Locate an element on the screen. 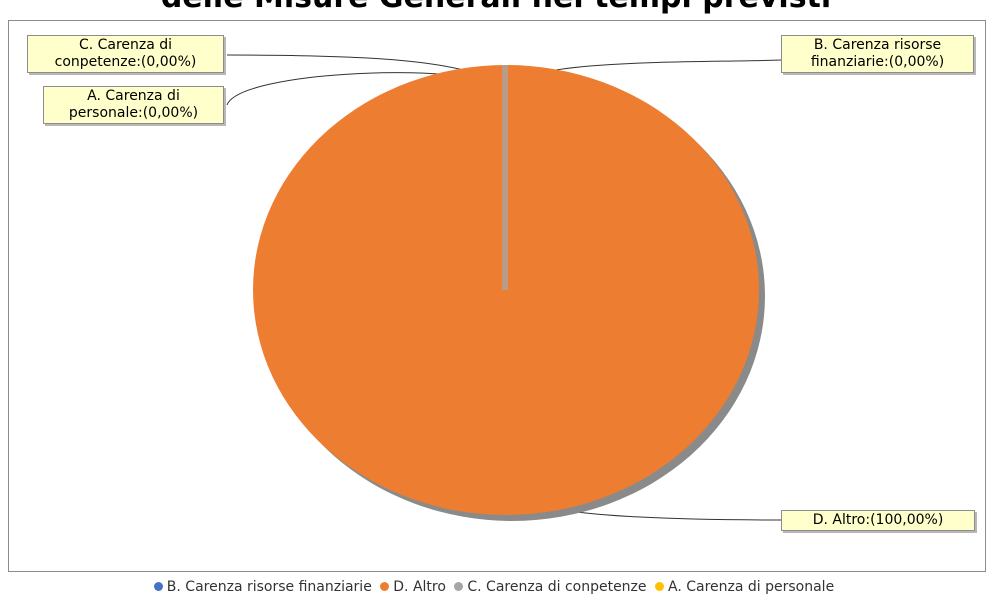 This screenshot has height=599, width=992. legend-dot-d is located at coordinates (385, 586).